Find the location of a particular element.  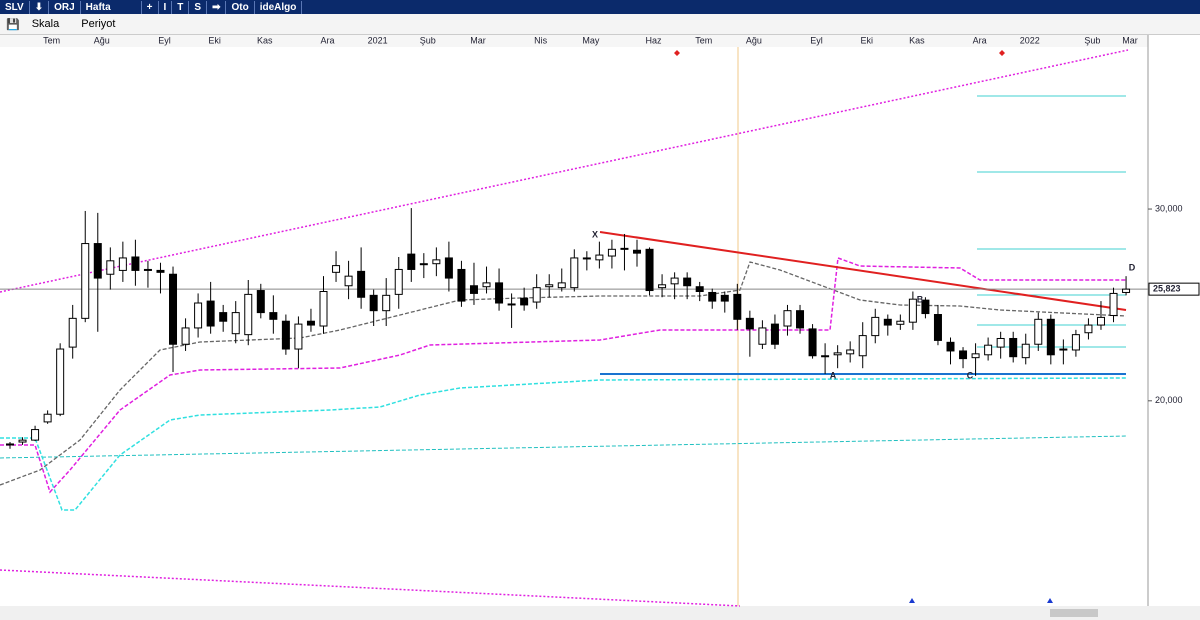

auto-button: Oto is located at coordinates (240, 7).